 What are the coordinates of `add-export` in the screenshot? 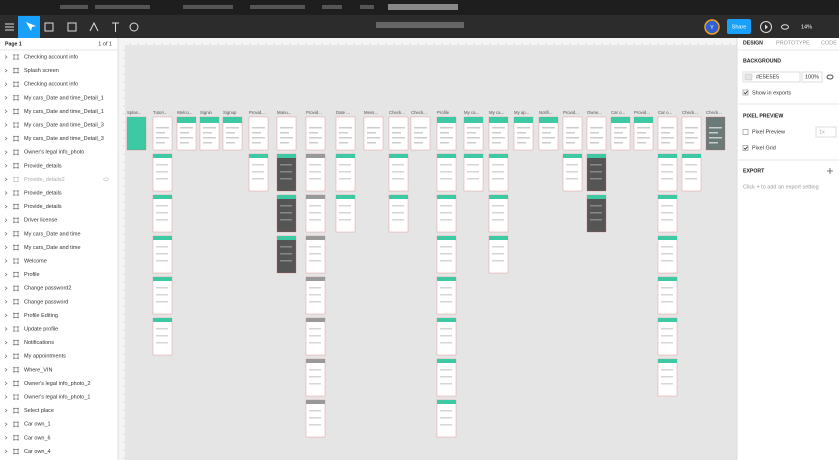 It's located at (830, 171).